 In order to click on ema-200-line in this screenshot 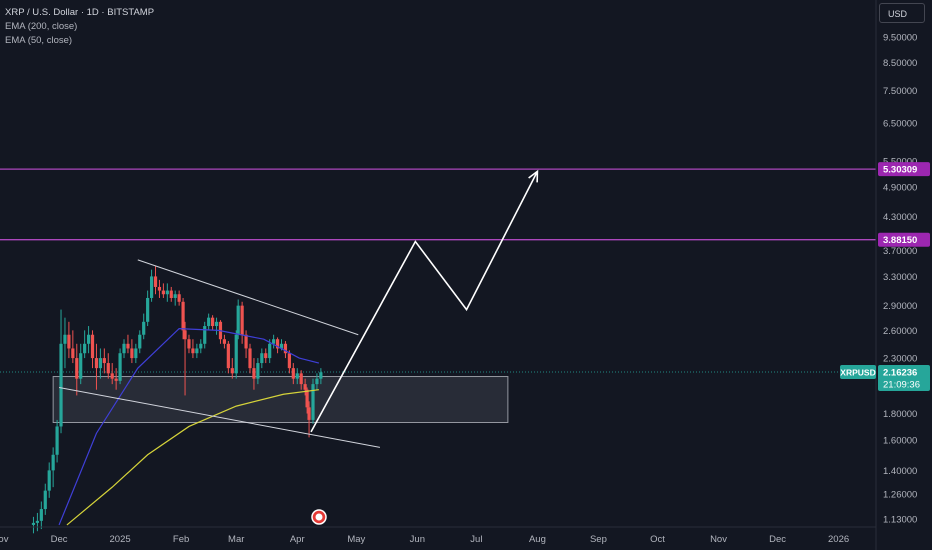, I will do `click(192, 457)`.